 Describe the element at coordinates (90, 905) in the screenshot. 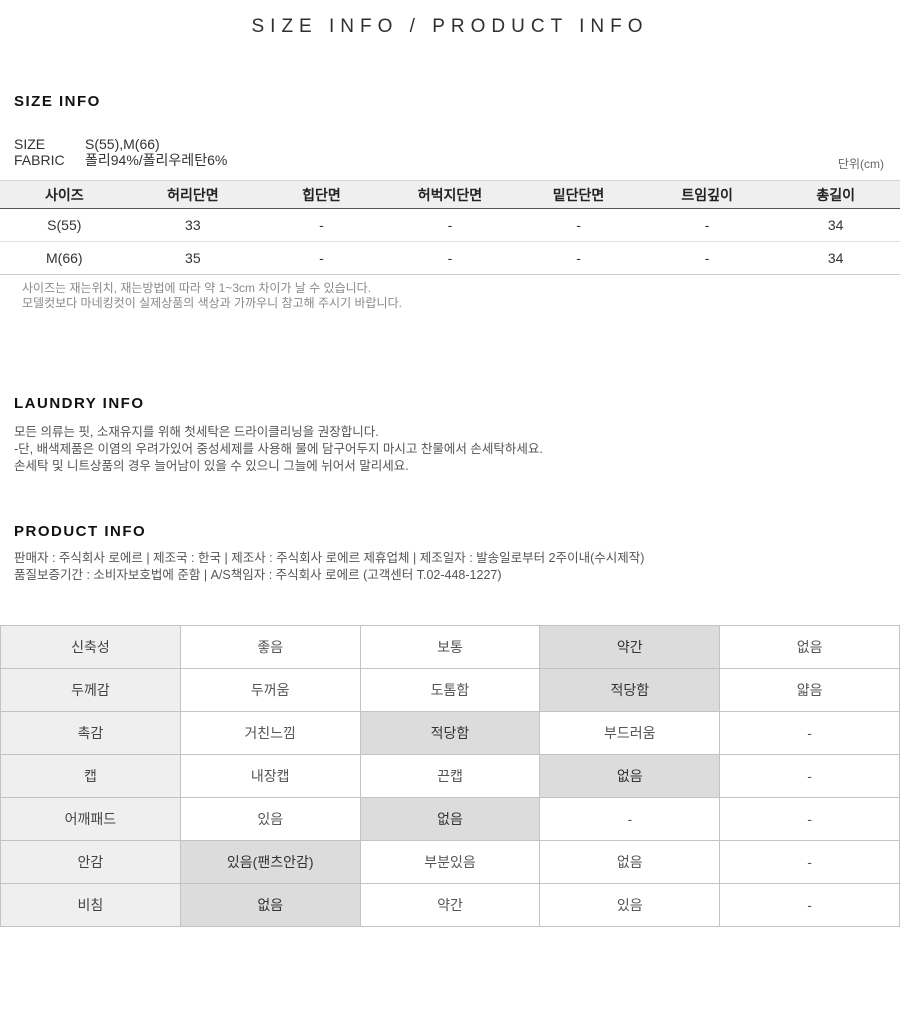

I see `attribute-label-cell: 비침` at that location.